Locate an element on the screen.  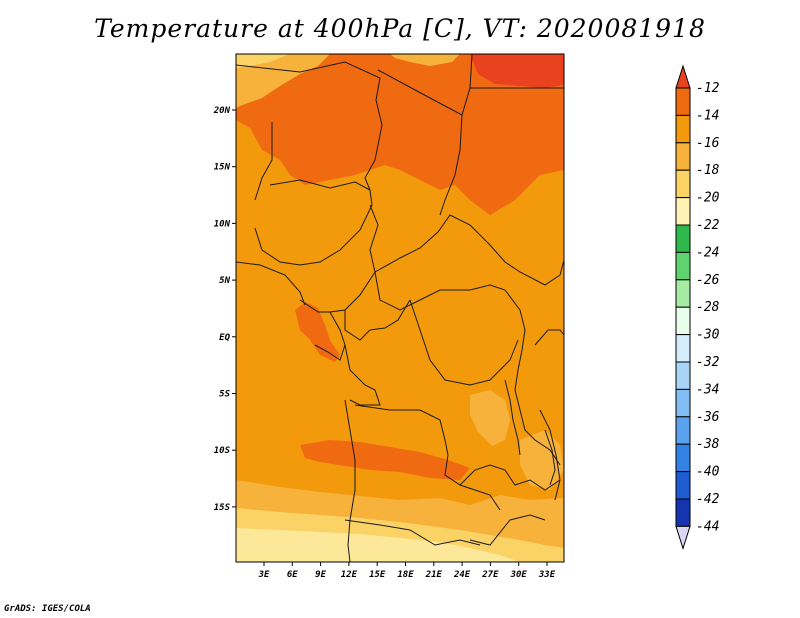
field-coolest-south is located at coordinates (378, 545).